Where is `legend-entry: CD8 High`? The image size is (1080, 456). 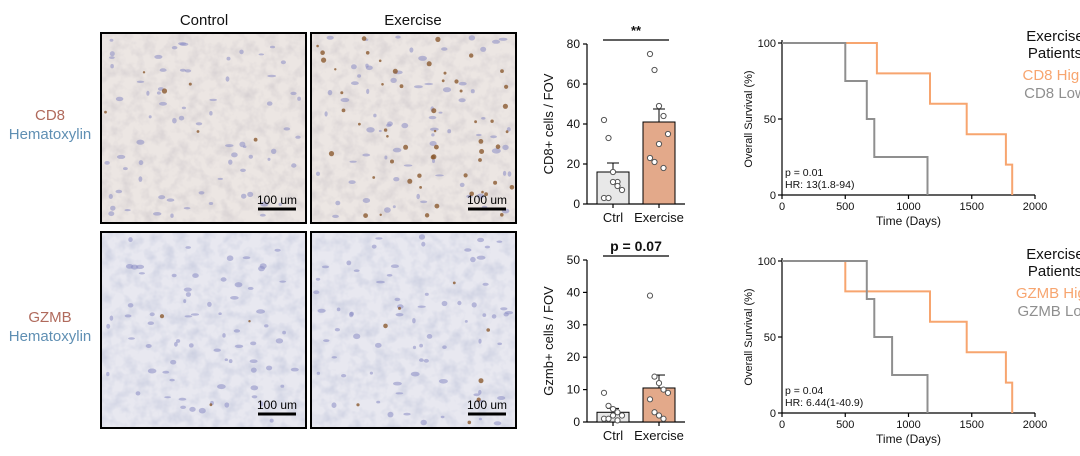 legend-entry: CD8 High is located at coordinates (1051, 75).